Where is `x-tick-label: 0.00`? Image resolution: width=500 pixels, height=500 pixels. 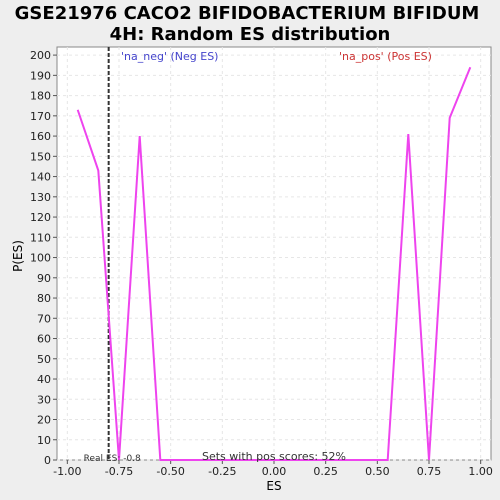
x-tick-label: 0.00 is located at coordinates (274, 471).